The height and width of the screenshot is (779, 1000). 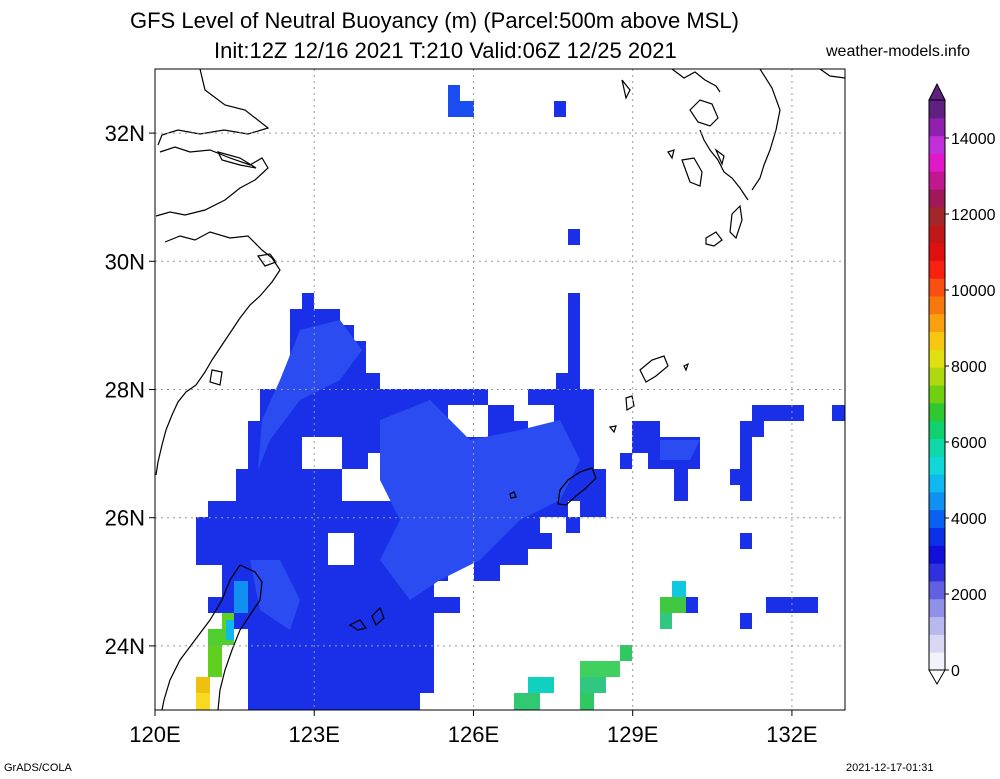 I want to click on website-label: weather-models.info, so click(x=898, y=51).